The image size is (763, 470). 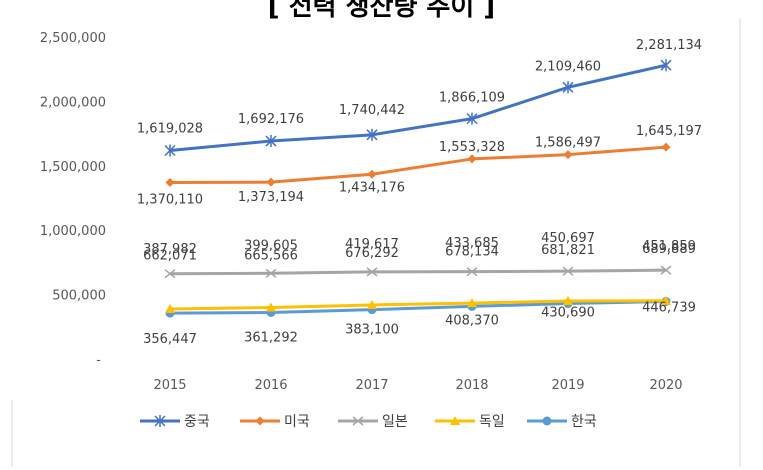 What do you see at coordinates (170, 128) in the screenshot?
I see `data-label: 1,619,028` at bounding box center [170, 128].